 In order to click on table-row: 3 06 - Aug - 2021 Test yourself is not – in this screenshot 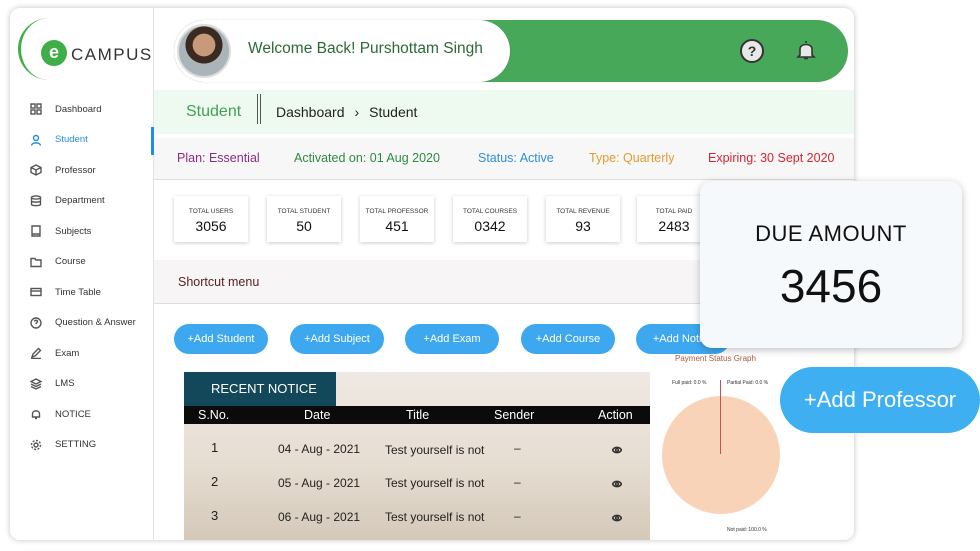, I will do `click(417, 523)`.